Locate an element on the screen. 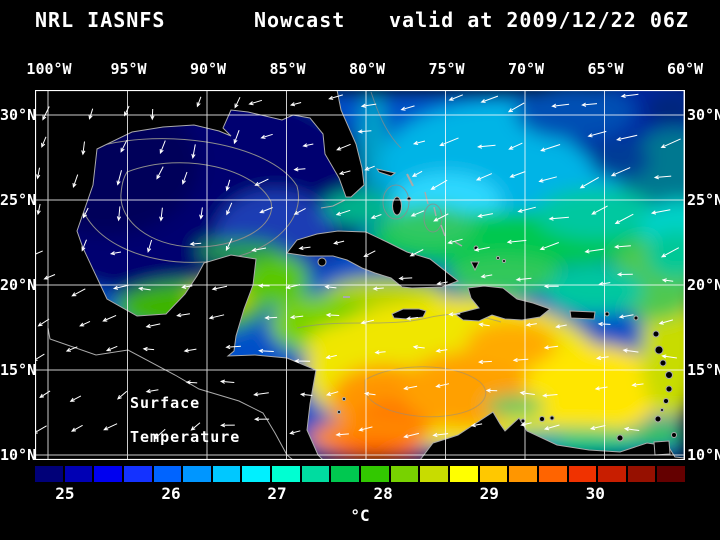 The image size is (720, 540). colorbar-tick-label: 25 is located at coordinates (65, 493).